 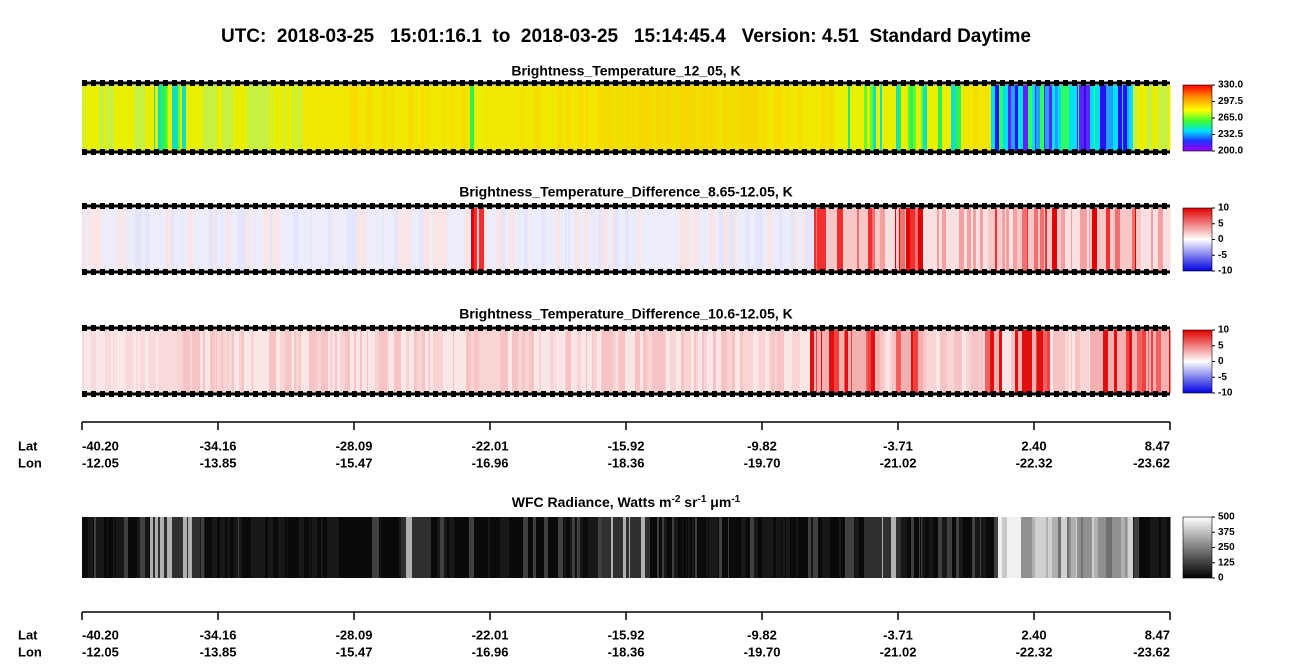 I want to click on lat-tick-label: -15.92, so click(x=626, y=445).